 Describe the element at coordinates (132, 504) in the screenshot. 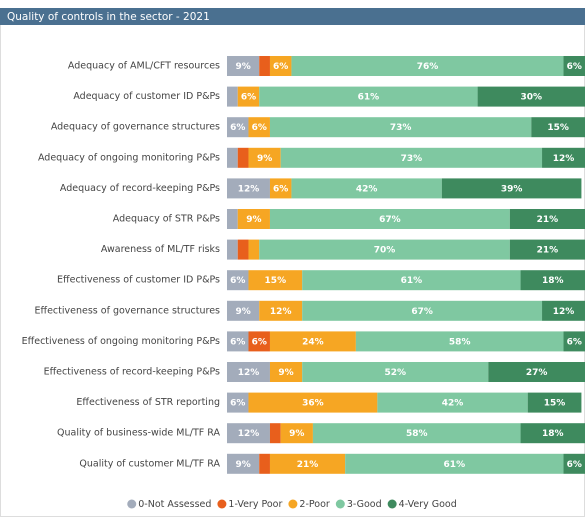

I see `legend-marker` at that location.